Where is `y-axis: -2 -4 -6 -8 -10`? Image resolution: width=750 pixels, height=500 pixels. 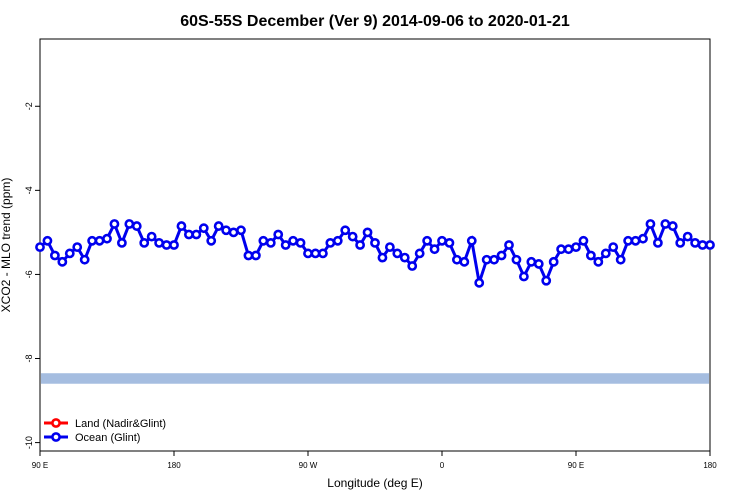 y-axis: -2 -4 -6 -8 -10 is located at coordinates (32, 275).